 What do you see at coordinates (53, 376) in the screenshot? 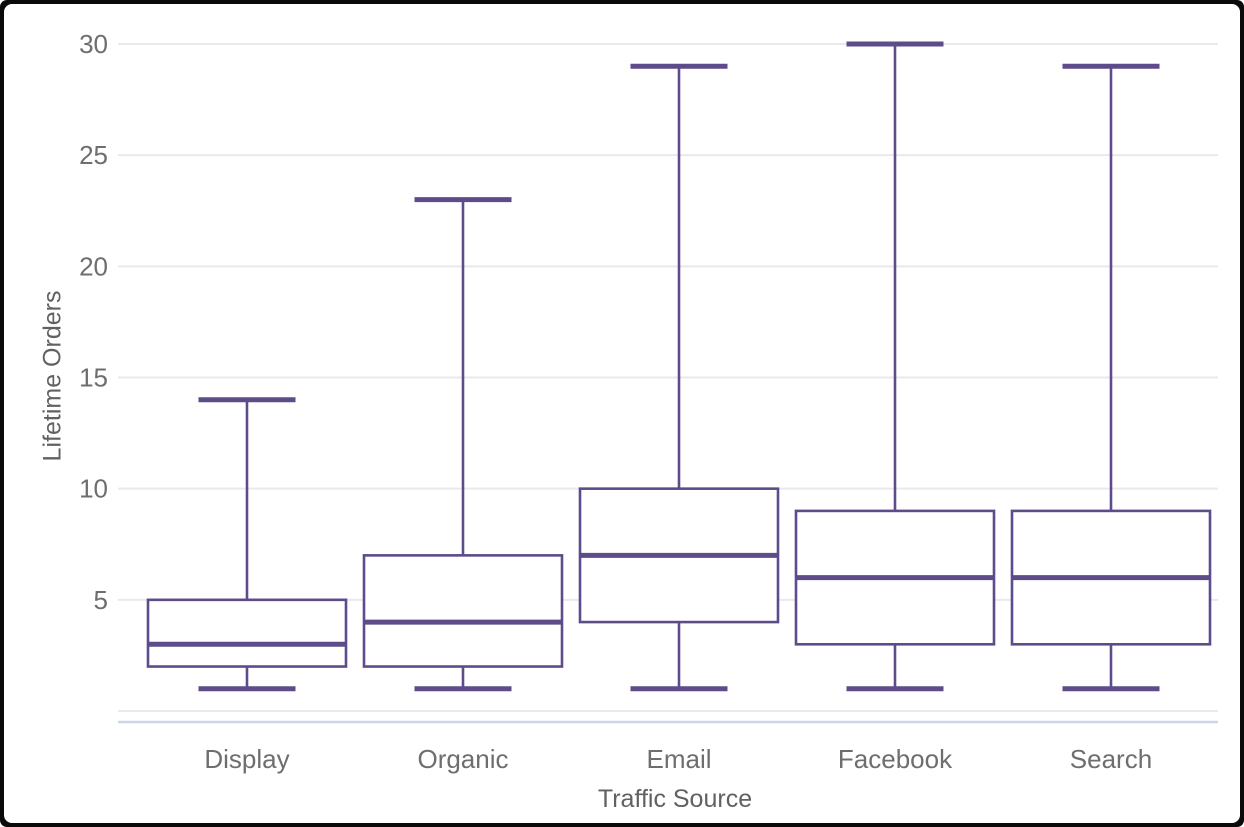
I see `y-axis-title: Lifetime Orders` at bounding box center [53, 376].